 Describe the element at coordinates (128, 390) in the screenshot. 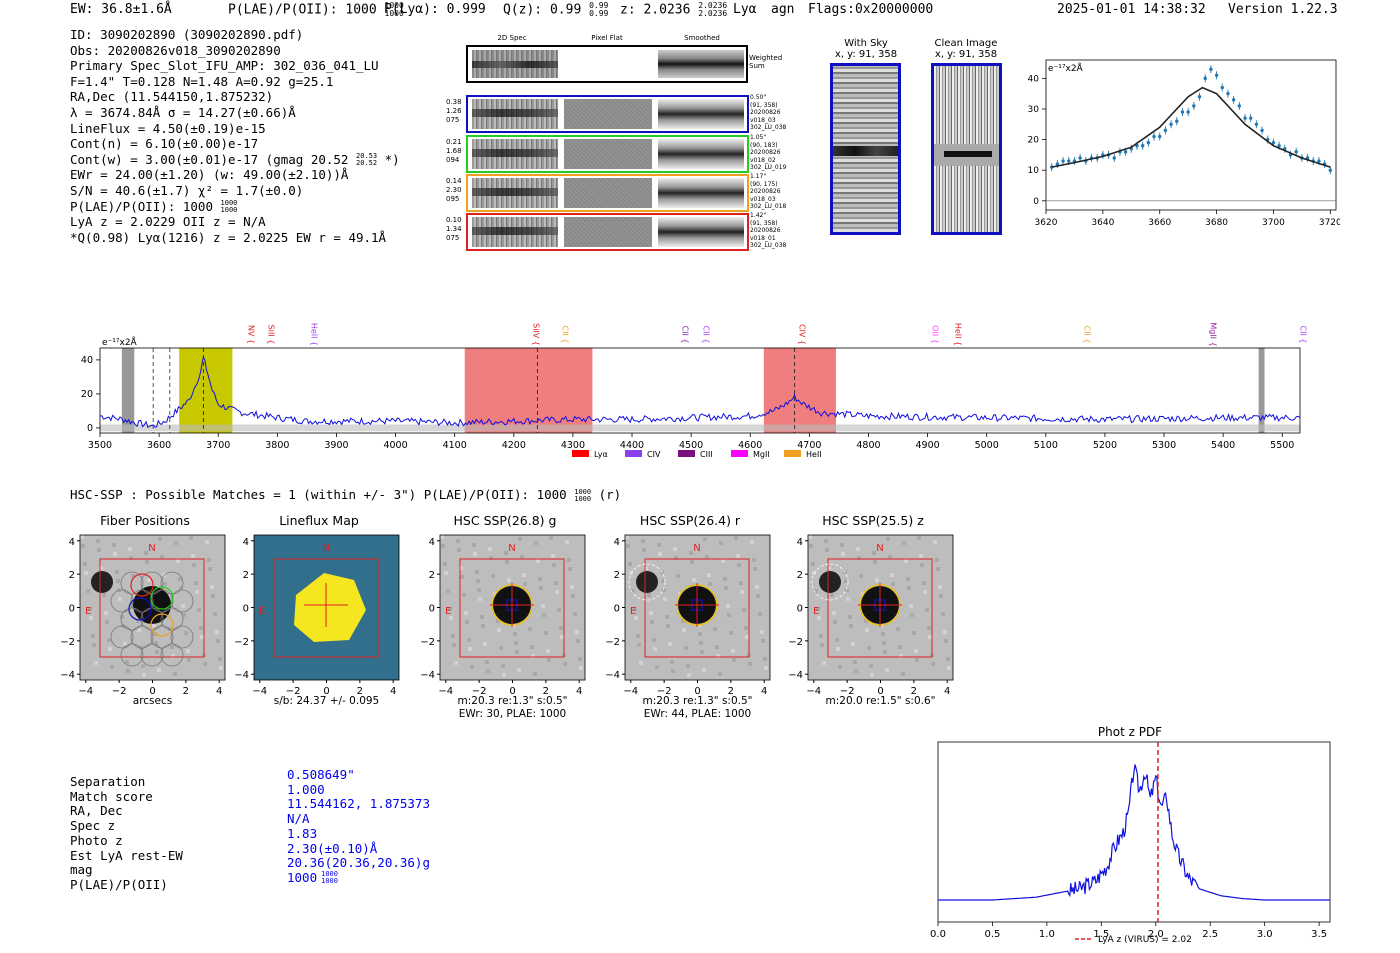

I see `spectrum-gap-left` at that location.